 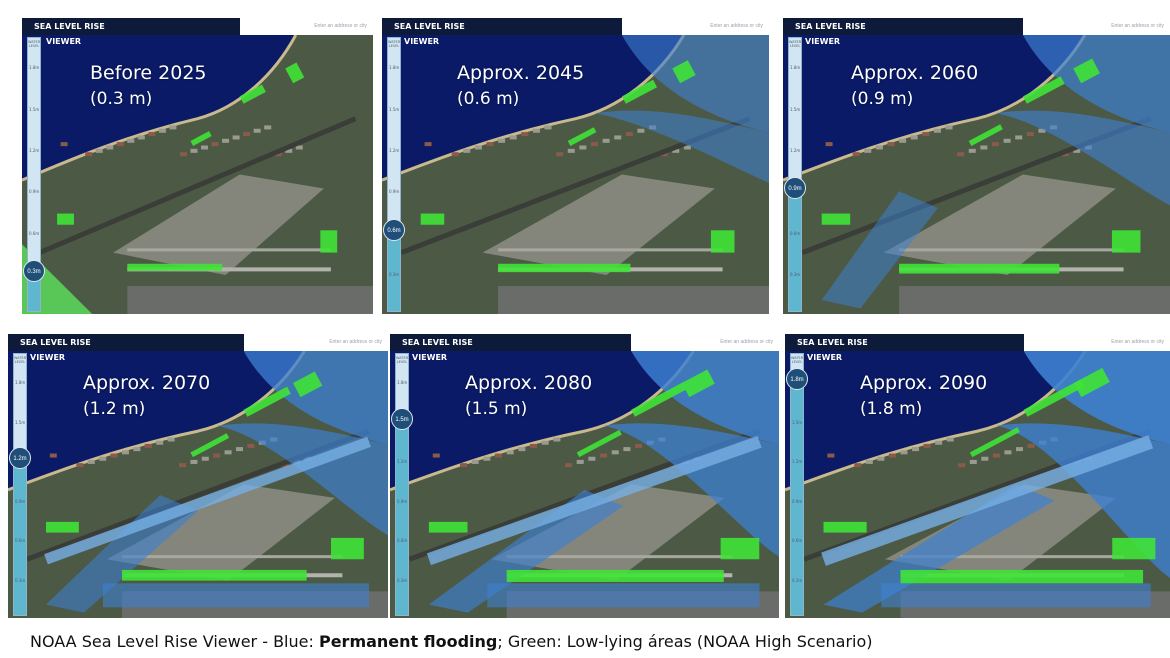 I want to click on gauge-tick-label: 0.3m, so click(x=20, y=580).